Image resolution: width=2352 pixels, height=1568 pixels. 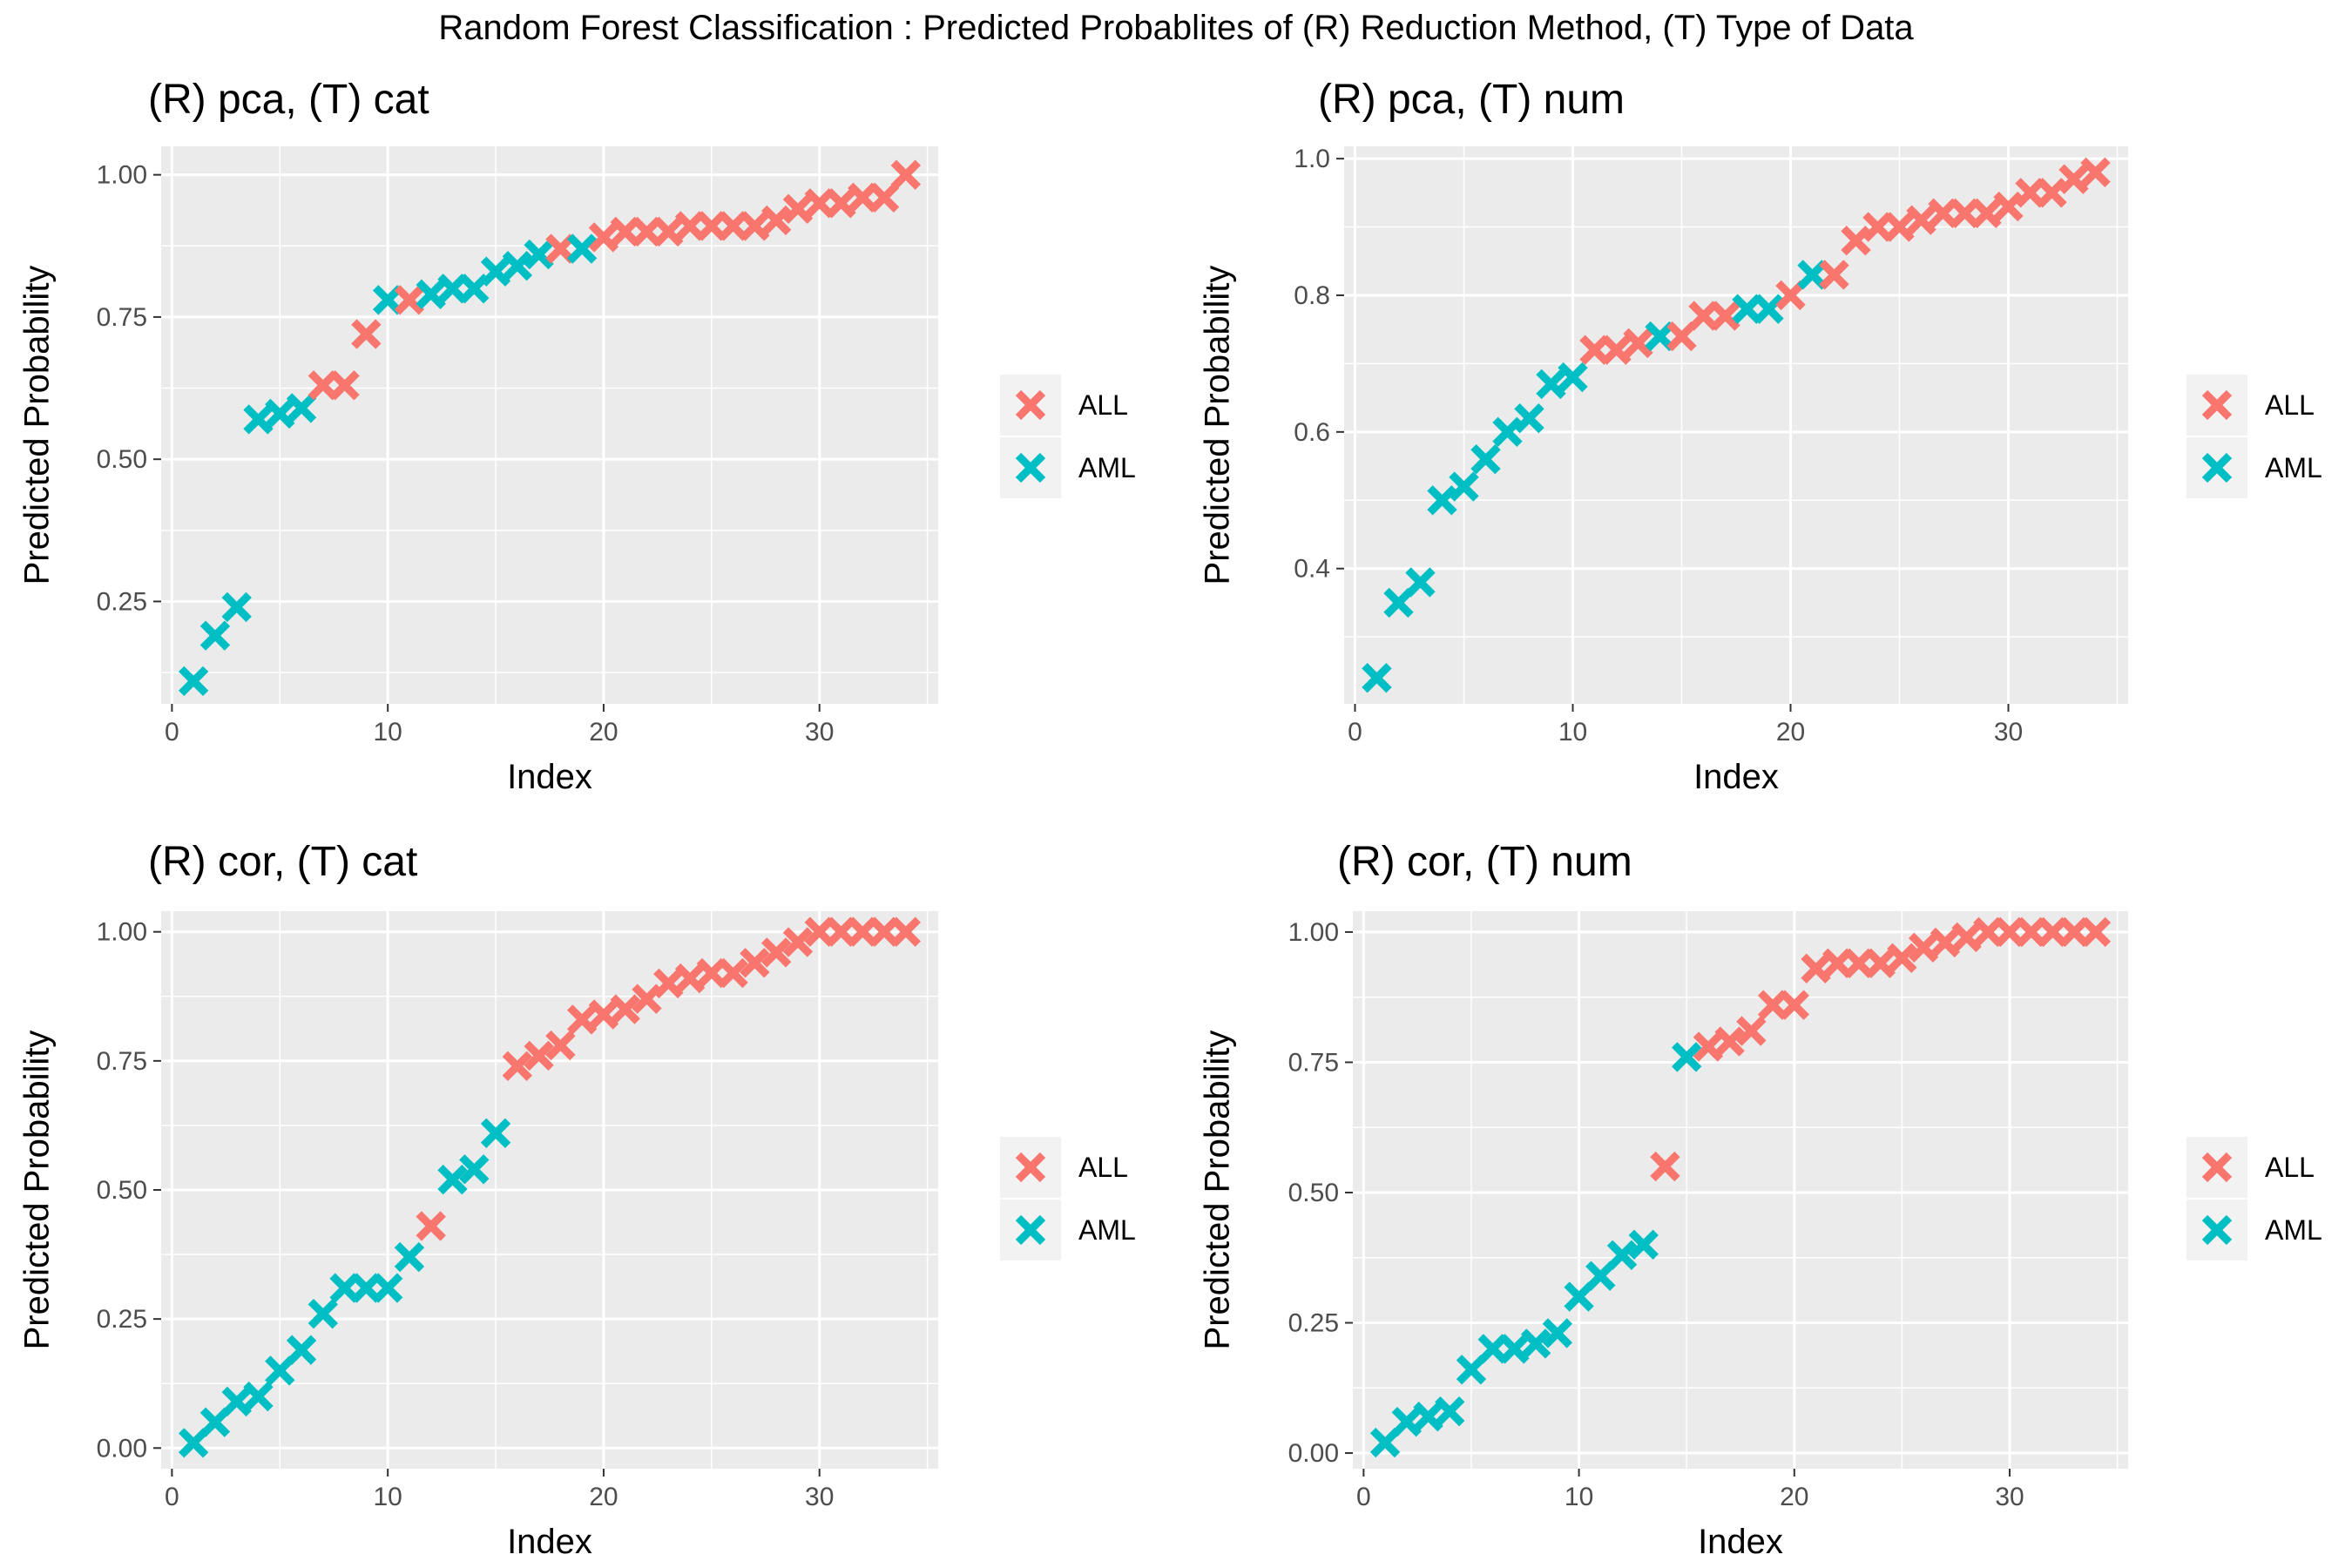 I want to click on panel-background, so click(x=549, y=425).